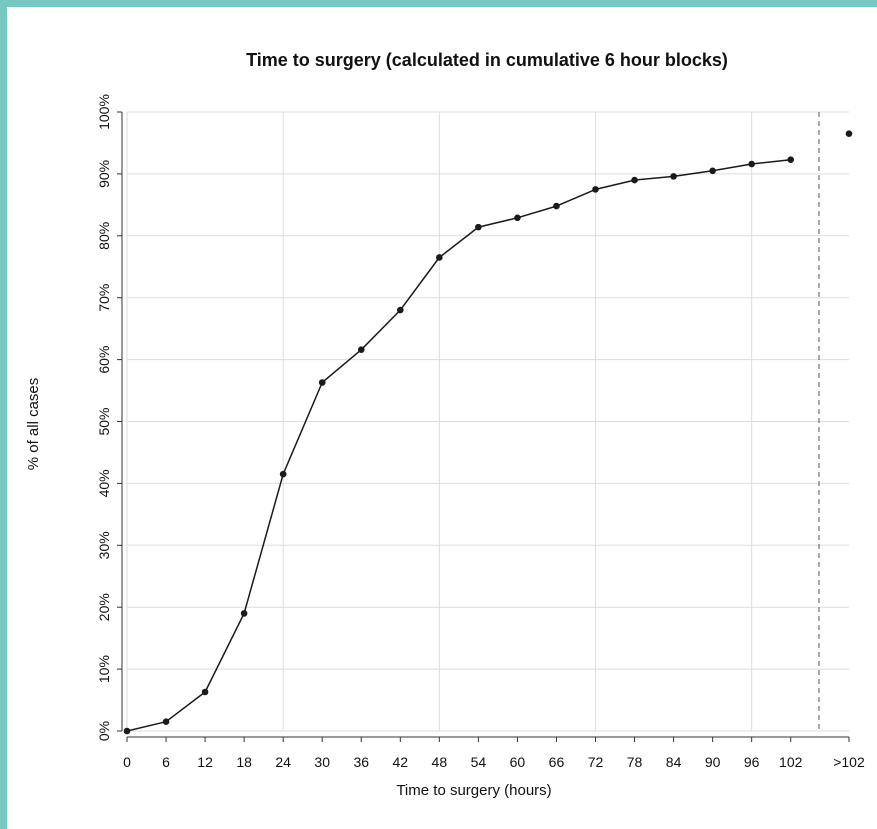 The width and height of the screenshot is (877, 829). Describe the element at coordinates (104, 298) in the screenshot. I see `y-tick-label: 70%` at that location.